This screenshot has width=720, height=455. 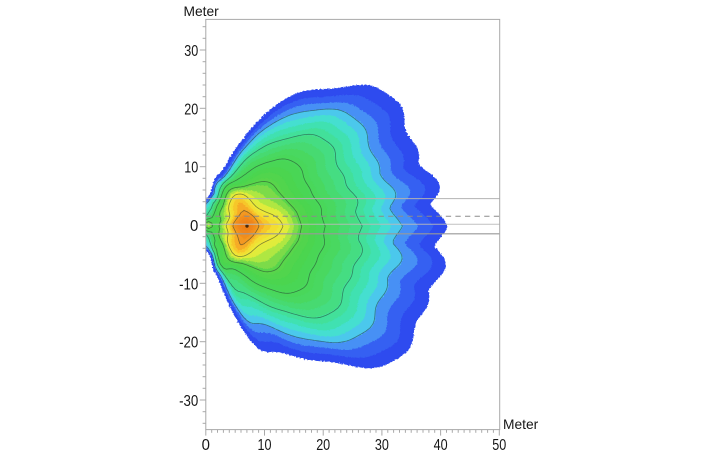 What do you see at coordinates (499, 445) in the screenshot?
I see `svg-text: 50` at bounding box center [499, 445].